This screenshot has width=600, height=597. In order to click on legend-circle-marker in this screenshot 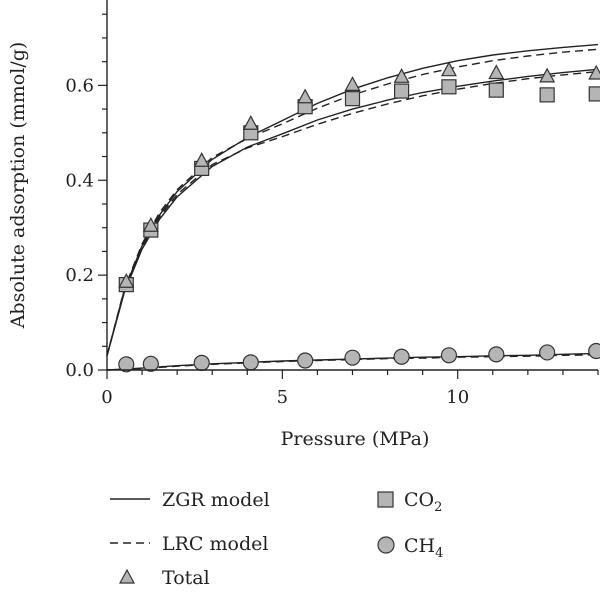, I will do `click(386, 545)`.